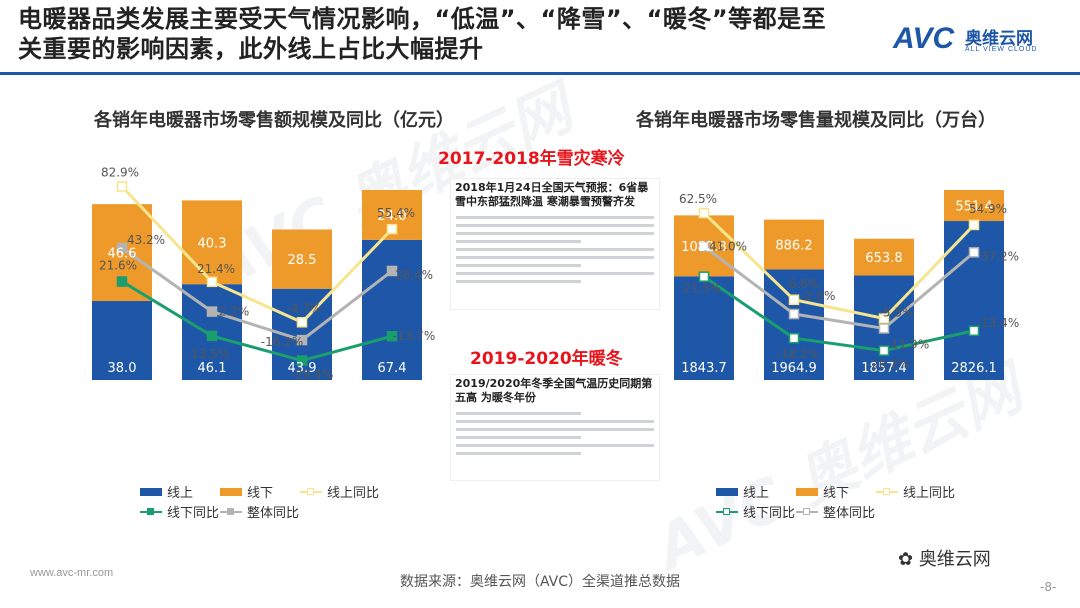 The image size is (1080, 608). Describe the element at coordinates (908, 559) in the screenshot. I see `wechat-icon: ✿` at that location.